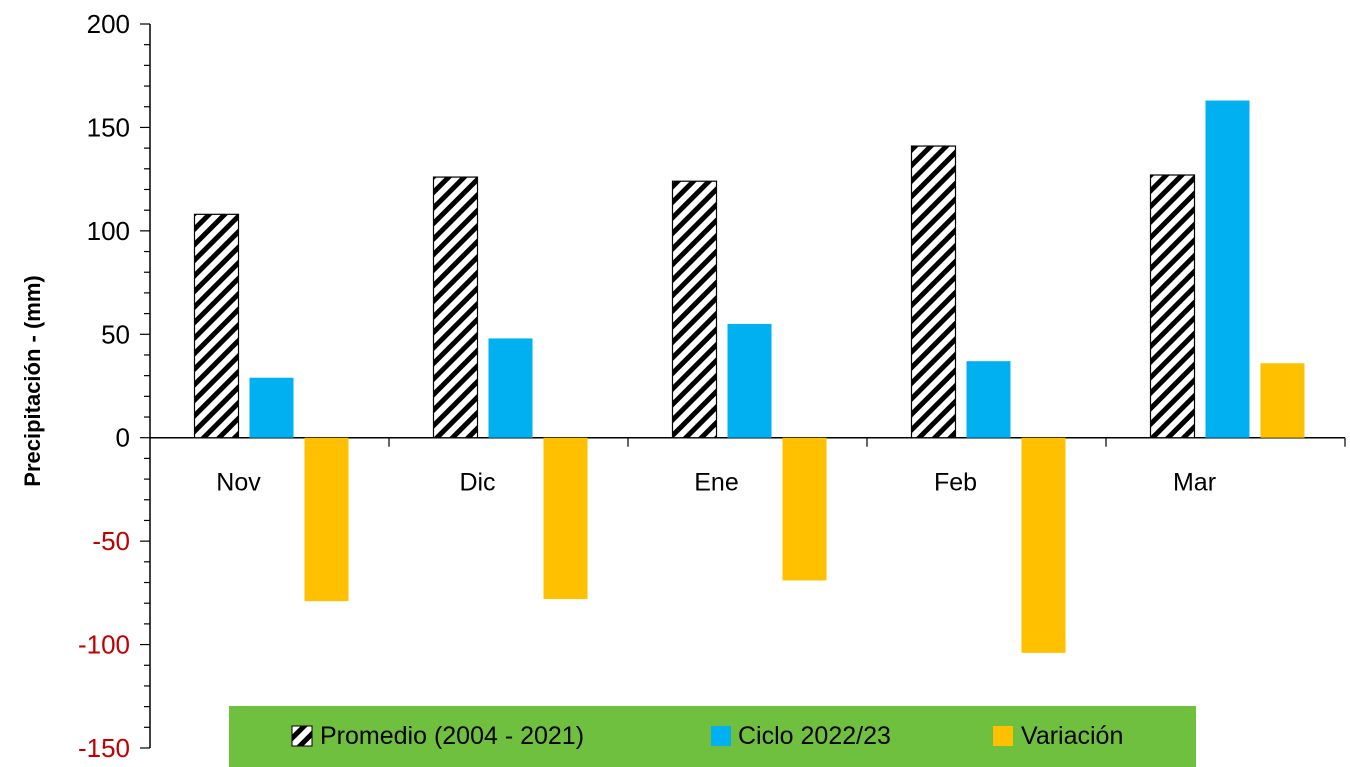 The width and height of the screenshot is (1350, 767). Describe the element at coordinates (123, 438) in the screenshot. I see `y-tick-label: 0` at that location.